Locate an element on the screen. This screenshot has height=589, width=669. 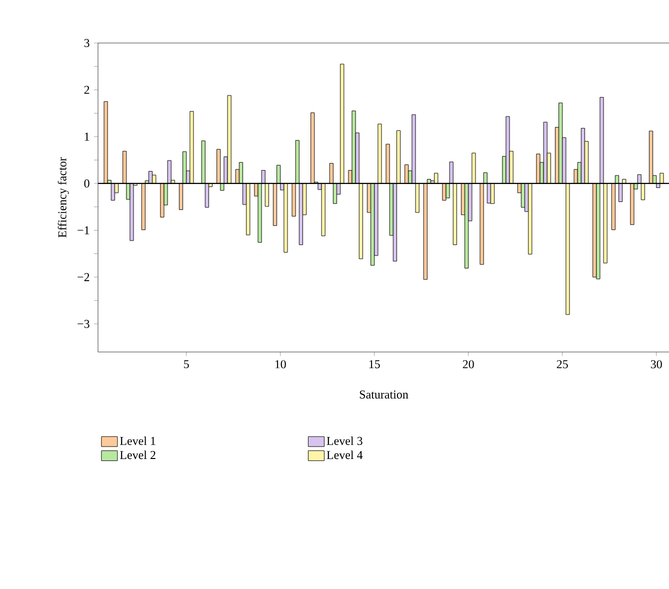
x-tick-label: 10 is located at coordinates (280, 364).